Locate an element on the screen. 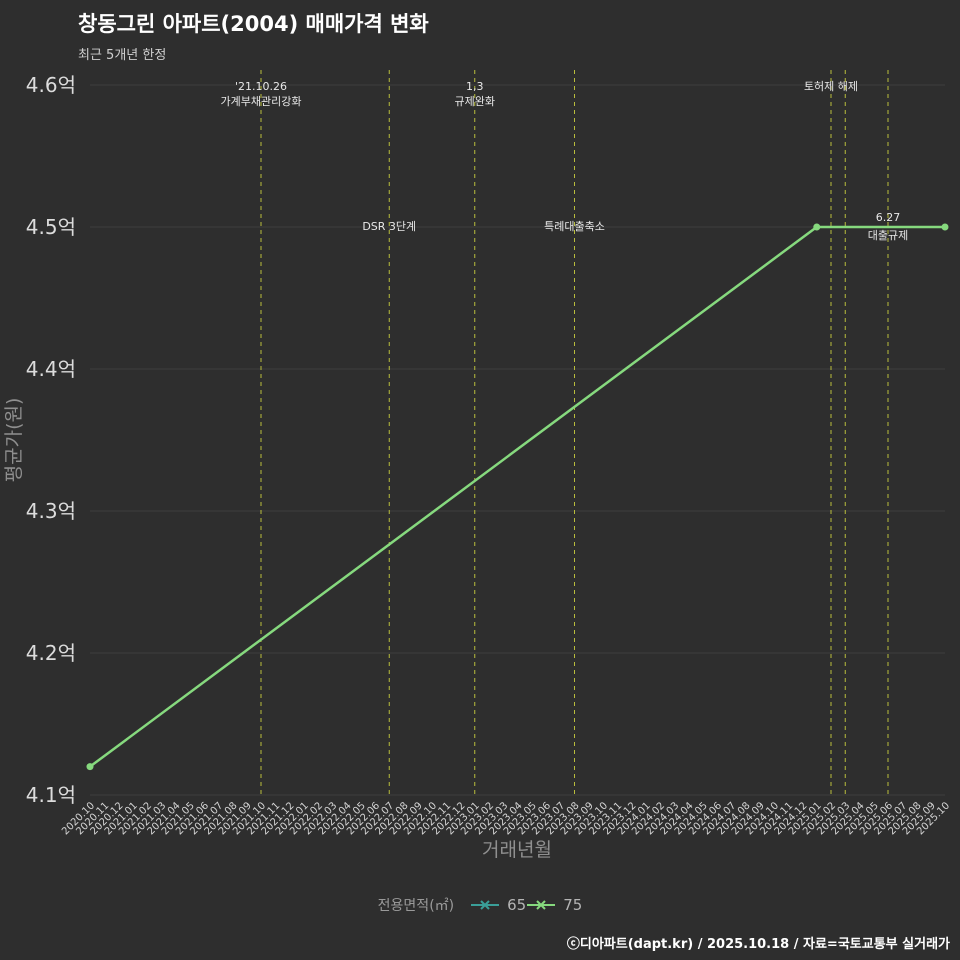 The image size is (960, 960). y-tick-label: 4.3억 is located at coordinates (51, 511).